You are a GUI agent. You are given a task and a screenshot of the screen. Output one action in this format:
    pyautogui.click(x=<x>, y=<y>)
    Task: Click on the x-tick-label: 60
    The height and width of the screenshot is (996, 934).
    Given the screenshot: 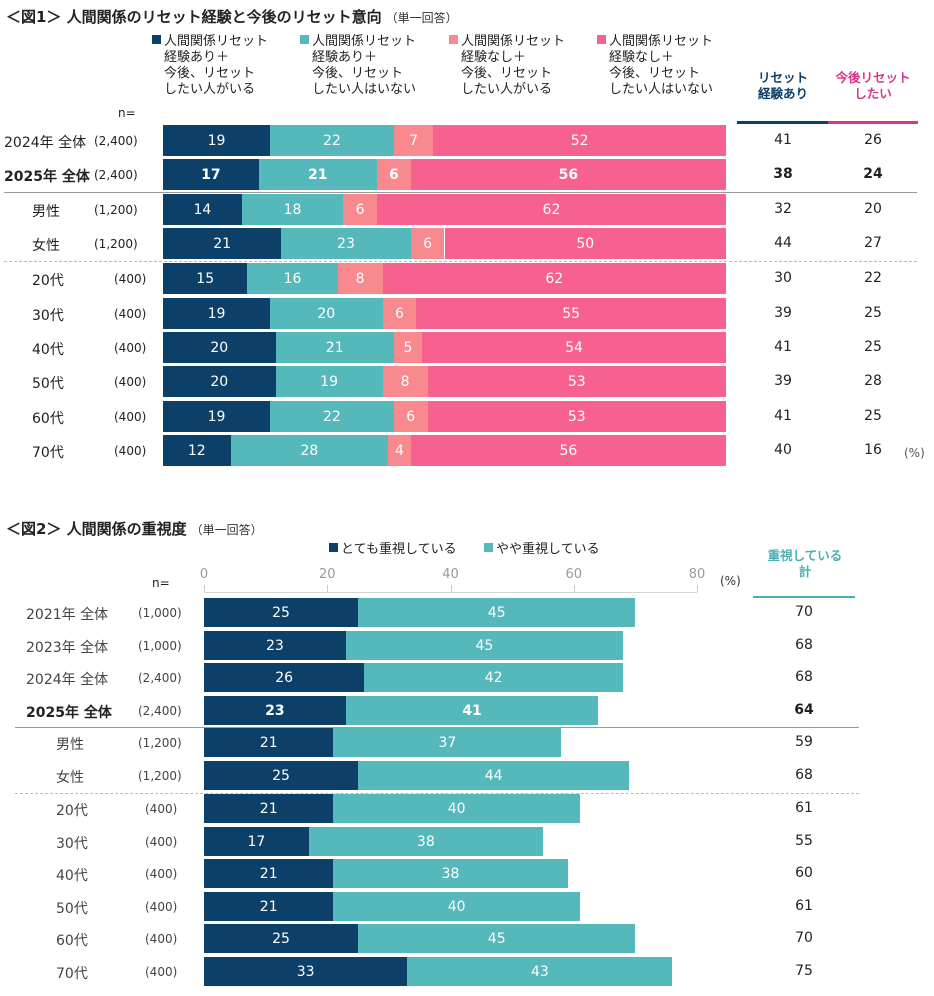 What is the action you would take?
    pyautogui.click(x=574, y=574)
    